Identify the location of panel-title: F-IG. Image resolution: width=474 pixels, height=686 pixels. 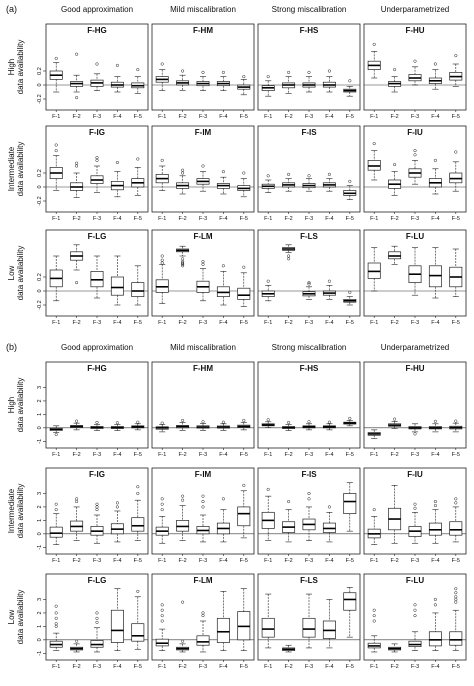
(97, 474).